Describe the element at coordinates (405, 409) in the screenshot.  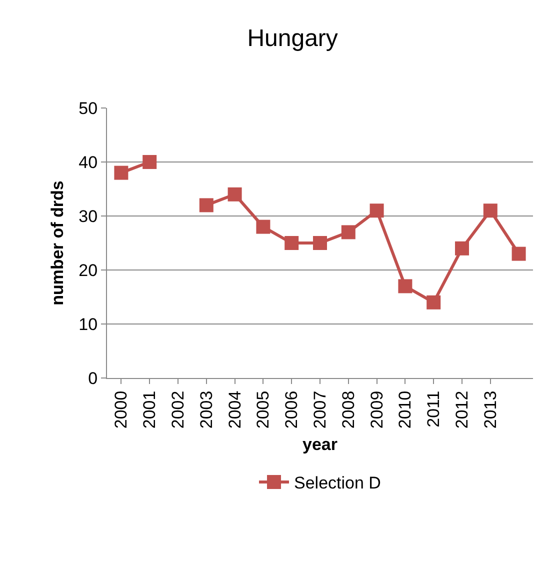
I see `x-tick-label: 2010` at that location.